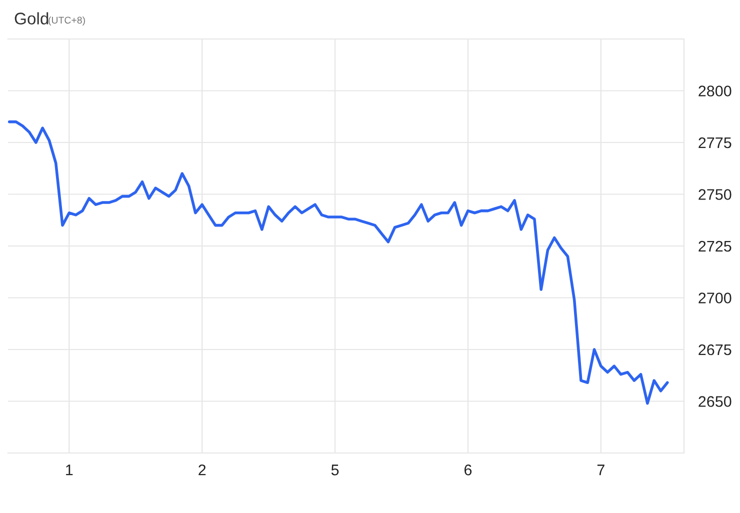 The height and width of the screenshot is (513, 740). What do you see at coordinates (202, 470) in the screenshot?
I see `x-tick-label: 2` at bounding box center [202, 470].